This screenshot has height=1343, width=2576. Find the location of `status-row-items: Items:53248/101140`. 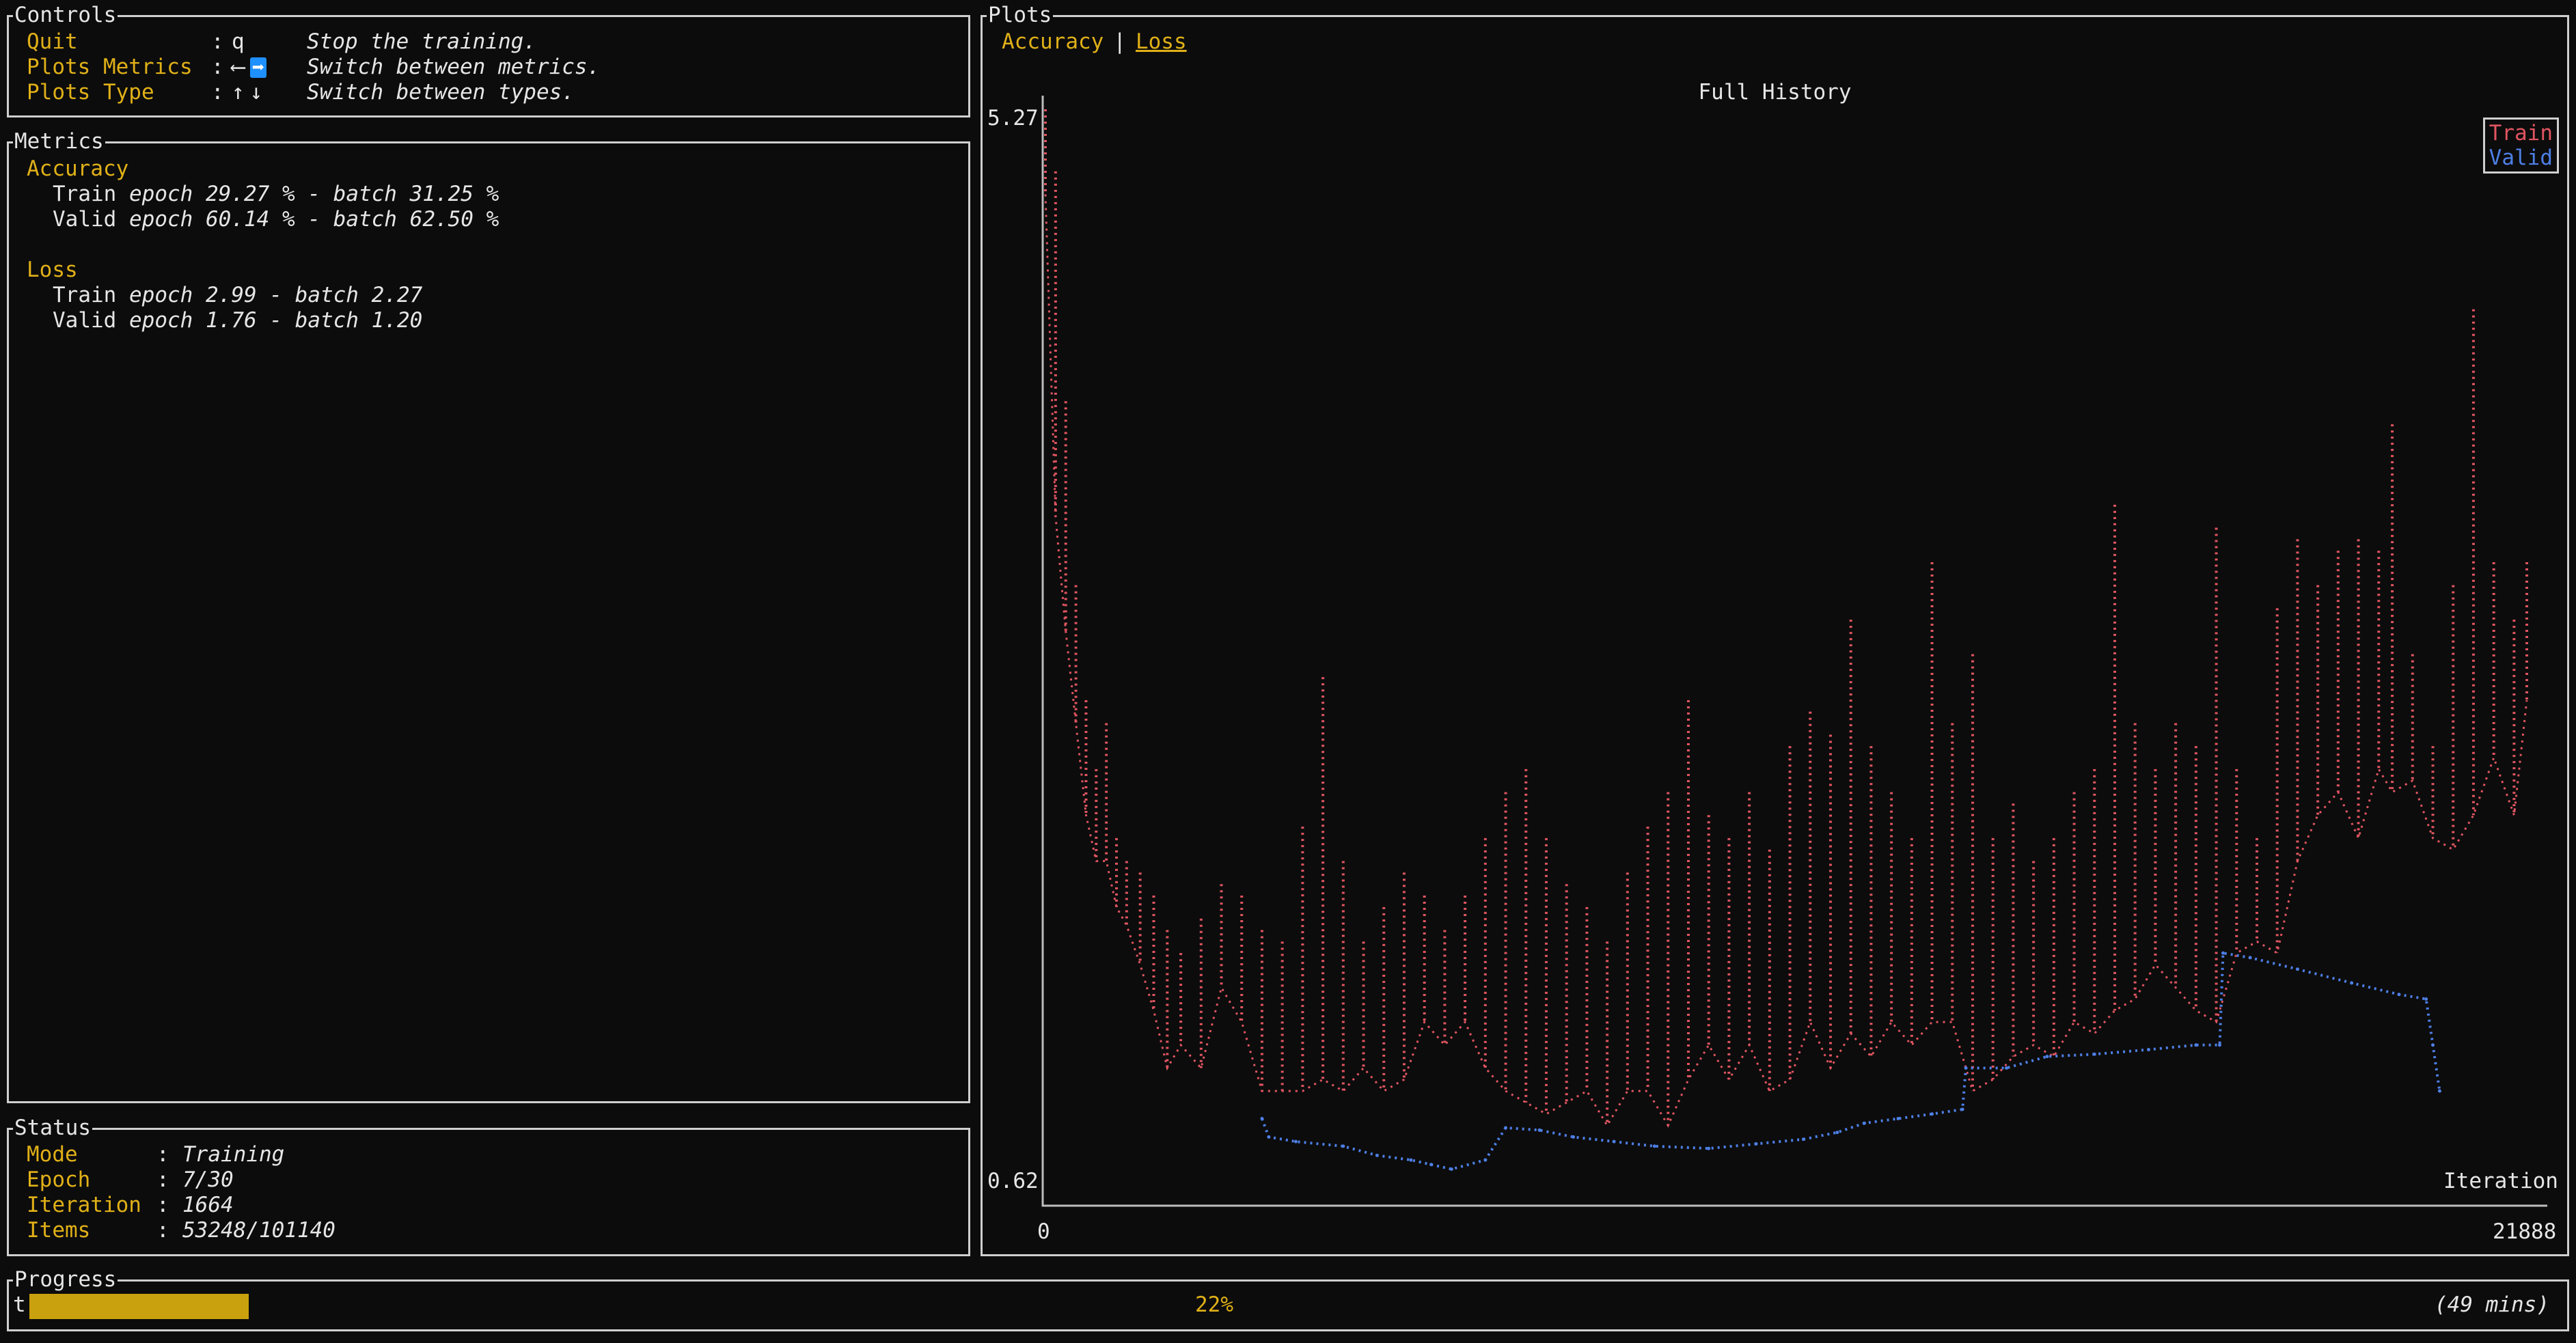

status-row-items: Items:53248/101140 is located at coordinates (181, 1230).